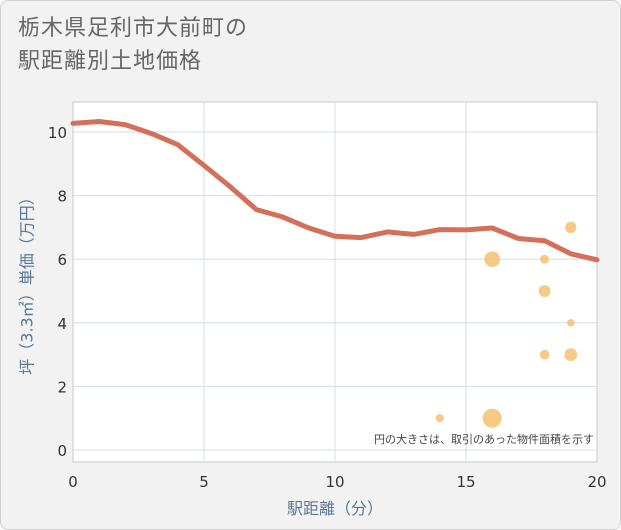 The width and height of the screenshot is (621, 530). Describe the element at coordinates (204, 482) in the screenshot. I see `x-tick-label: 5` at that location.